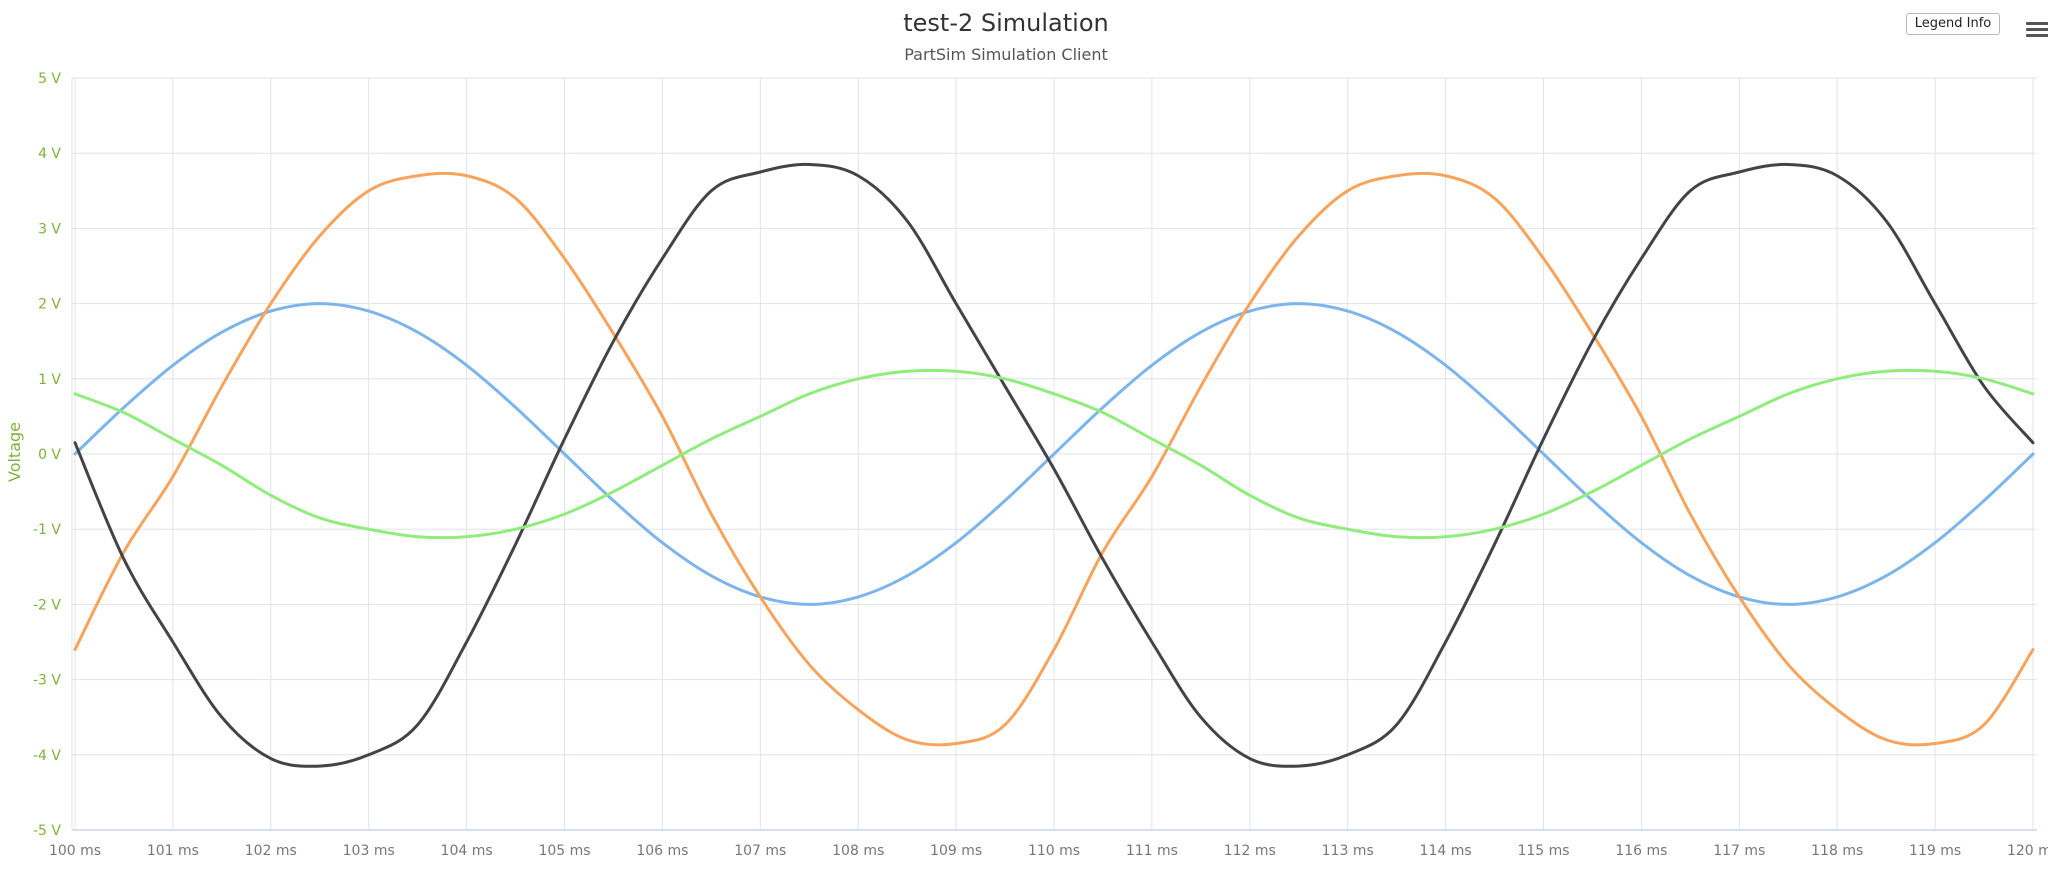 Image resolution: width=2048 pixels, height=873 pixels. What do you see at coordinates (47, 831) in the screenshot?
I see `y-tick-label: -5 V` at bounding box center [47, 831].